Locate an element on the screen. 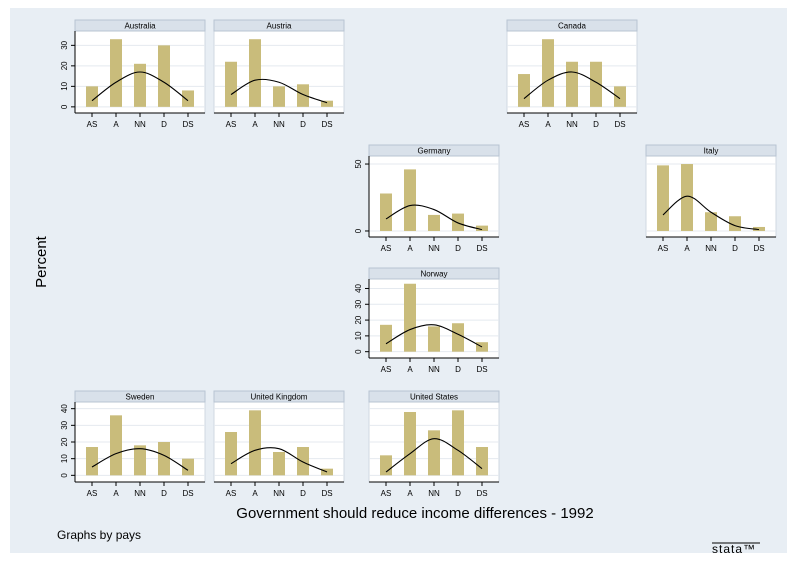 This screenshot has height=568, width=787. panel-title: Italy is located at coordinates (711, 151).